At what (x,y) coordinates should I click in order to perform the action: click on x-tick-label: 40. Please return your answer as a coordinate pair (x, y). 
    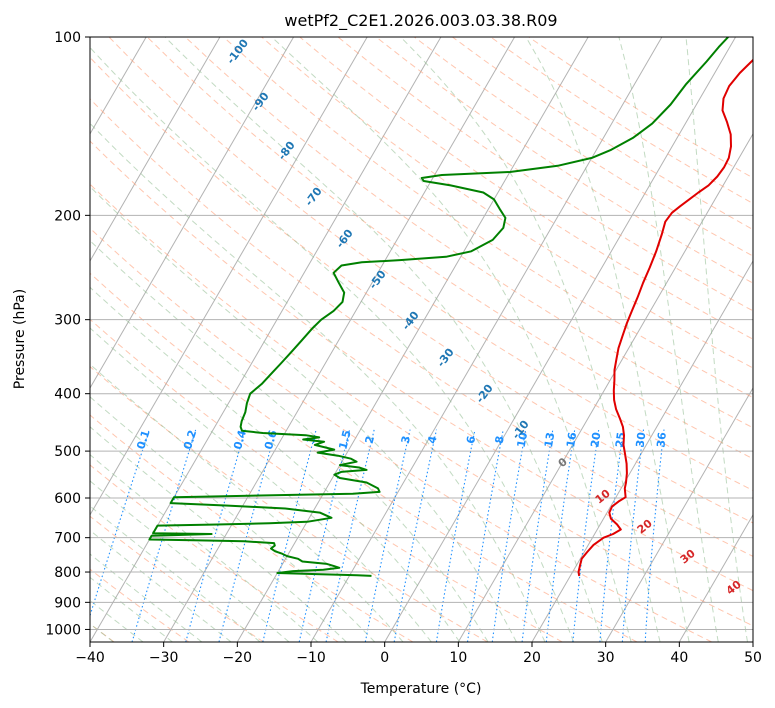
    Looking at the image, I should click on (679, 658).